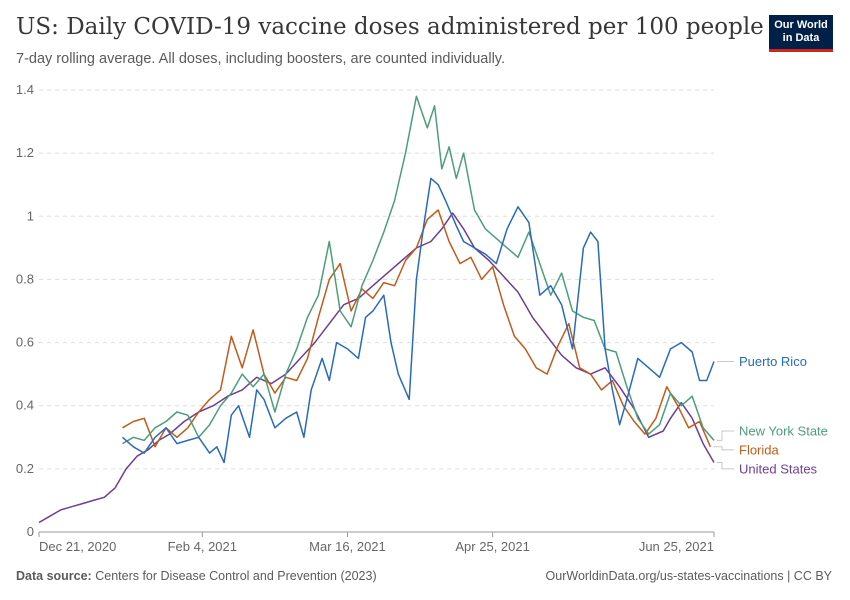  What do you see at coordinates (25, 278) in the screenshot?
I see `y-tick-label: 0.8` at bounding box center [25, 278].